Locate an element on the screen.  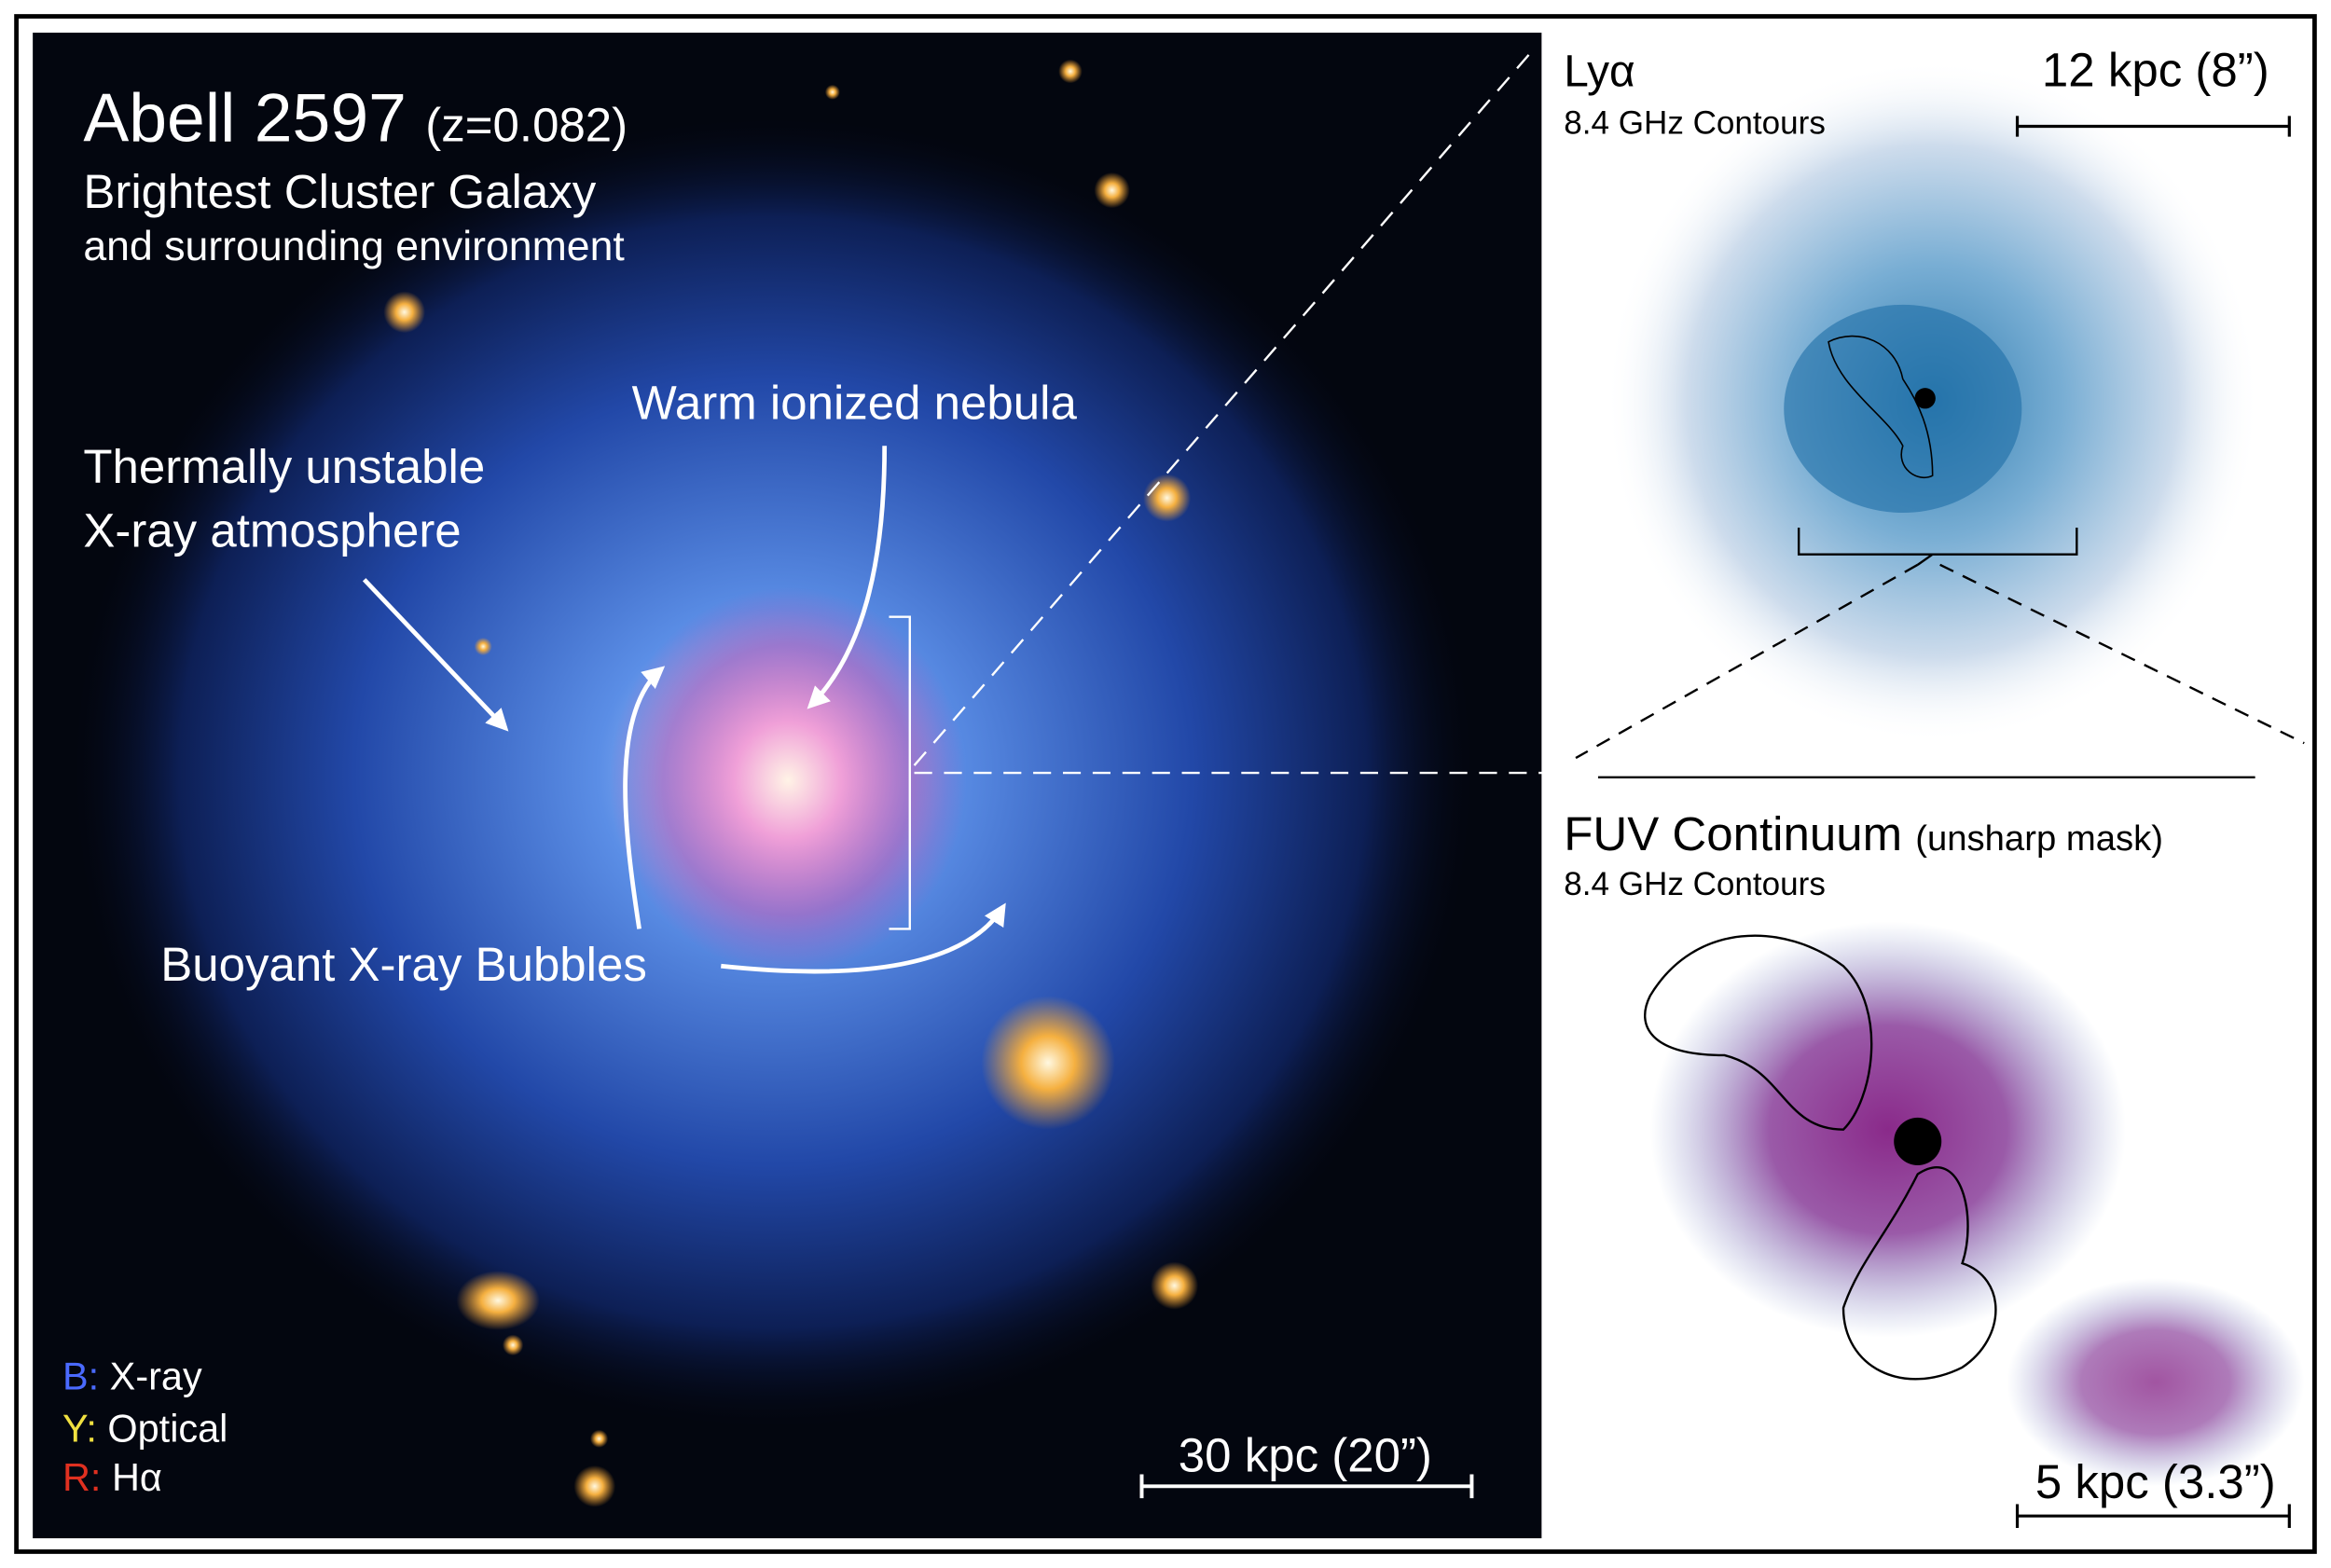
legend-key: B: is located at coordinates (80, 1376).